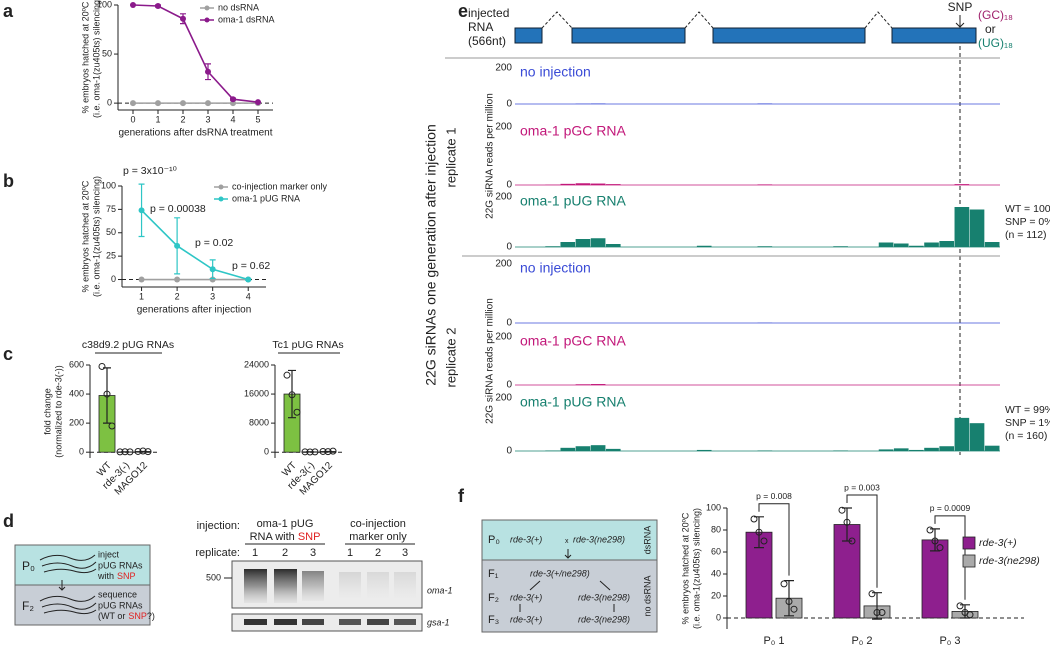 This screenshot has height=657, width=1050. I want to click on tail-label: or, so click(990, 29).